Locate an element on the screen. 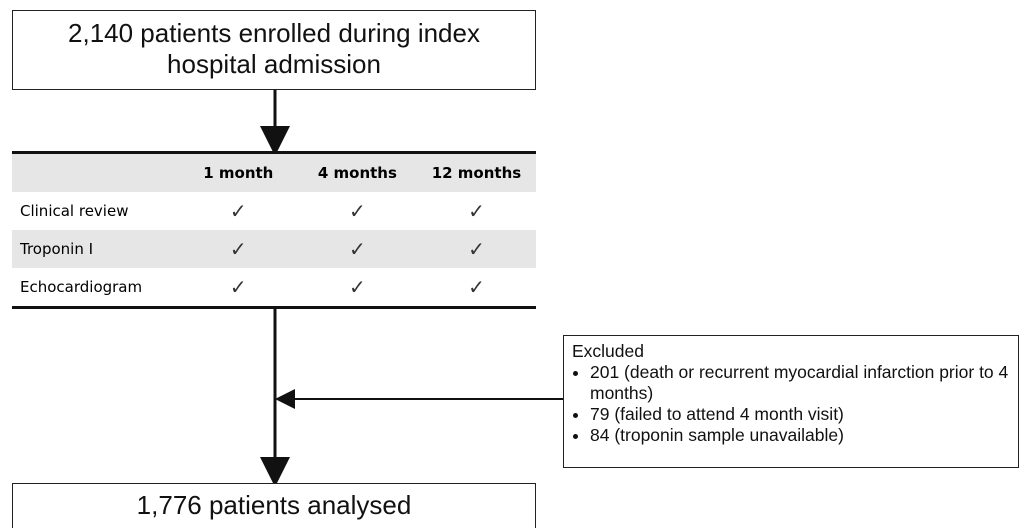 This screenshot has width=1019, height=528. analysed-box: 1,776 patients analysed is located at coordinates (274, 505).